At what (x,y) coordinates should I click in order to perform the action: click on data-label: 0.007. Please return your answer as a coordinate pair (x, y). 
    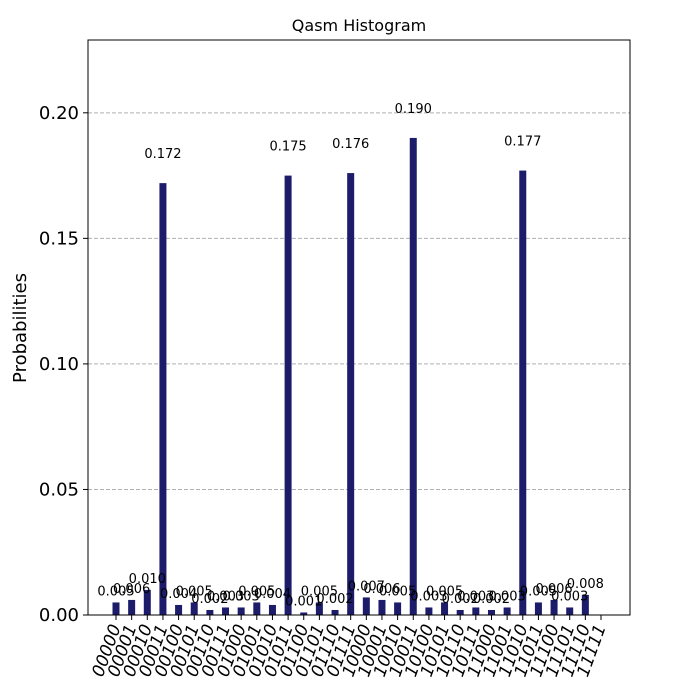
    Looking at the image, I should click on (366, 586).